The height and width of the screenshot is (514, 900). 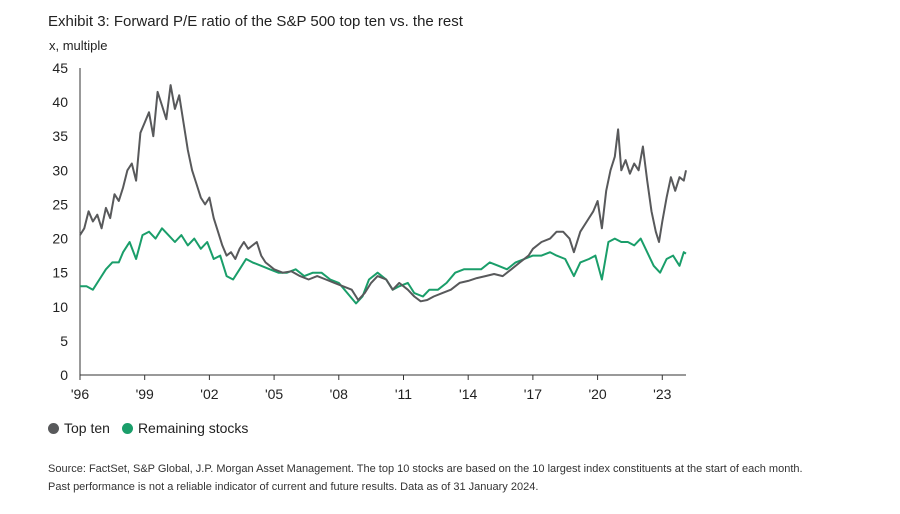 I want to click on y-tick-label-2: 10, so click(x=60, y=307).